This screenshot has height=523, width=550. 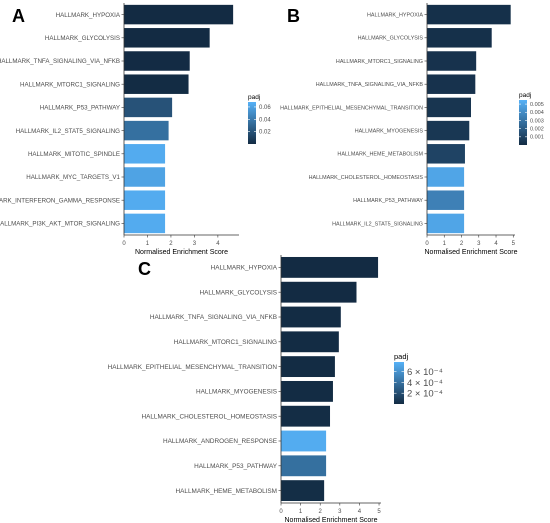 I want to click on legend-tick-label: 0.003, so click(x=537, y=121).